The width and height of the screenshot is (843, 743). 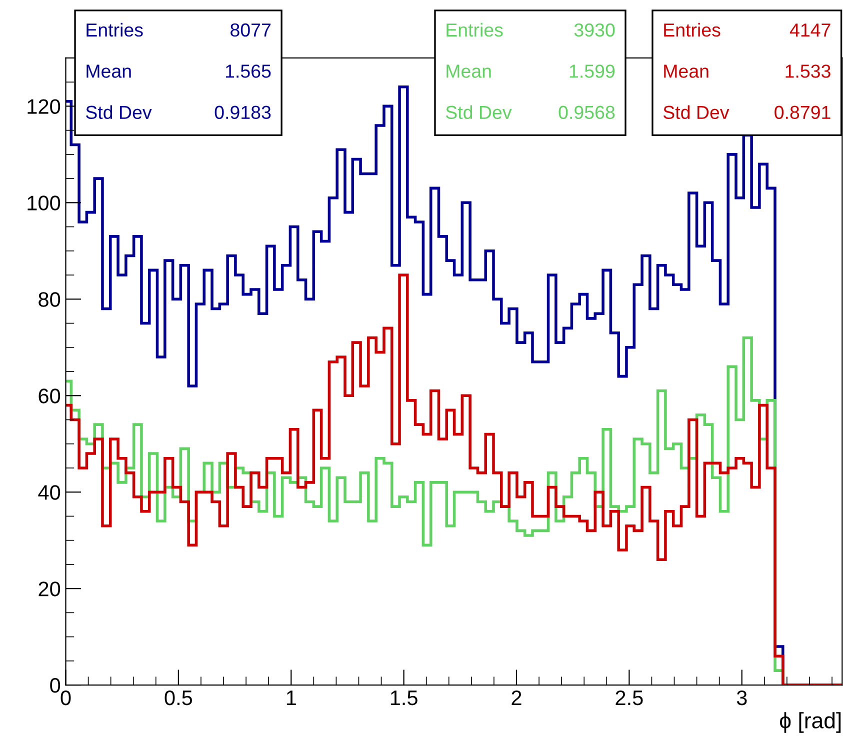 What do you see at coordinates (810, 722) in the screenshot?
I see `x-axis-title: ϕ [rad]` at bounding box center [810, 722].